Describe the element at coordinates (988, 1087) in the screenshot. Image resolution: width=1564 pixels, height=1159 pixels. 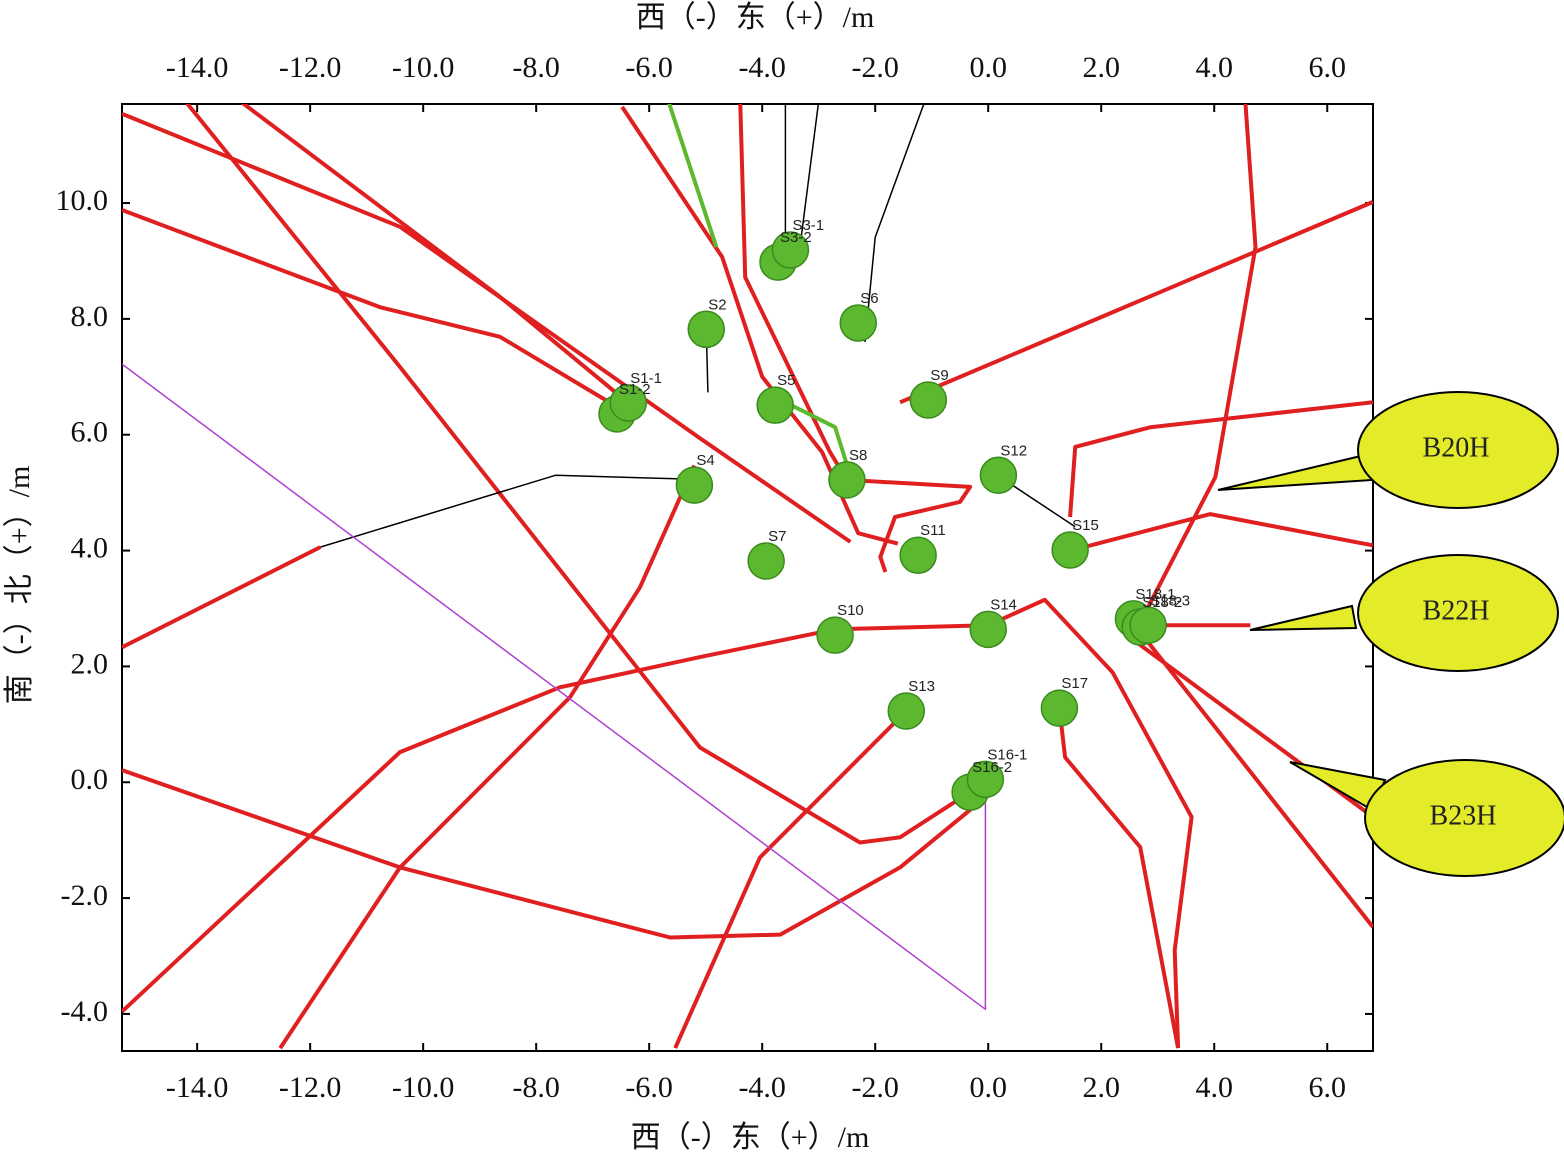
I see `x-tick-label-bottom: 0.0` at that location.